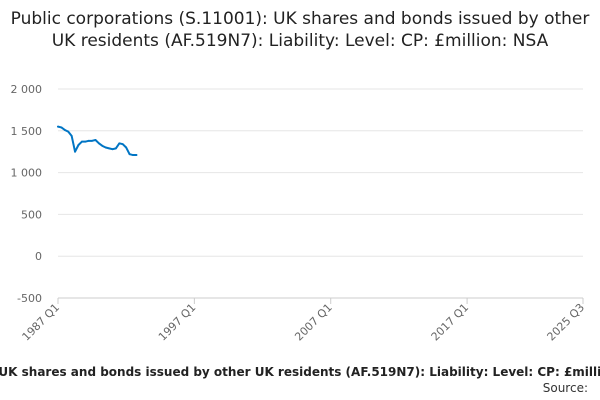  Describe the element at coordinates (565, 388) in the screenshot. I see `source-label: Source:` at that location.